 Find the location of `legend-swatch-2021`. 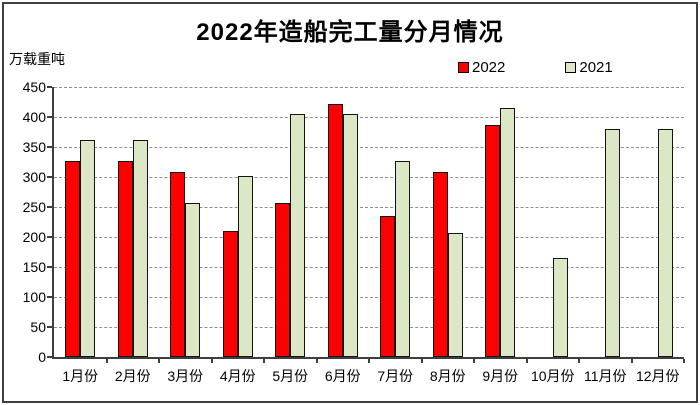

legend-swatch-2021 is located at coordinates (571, 67).